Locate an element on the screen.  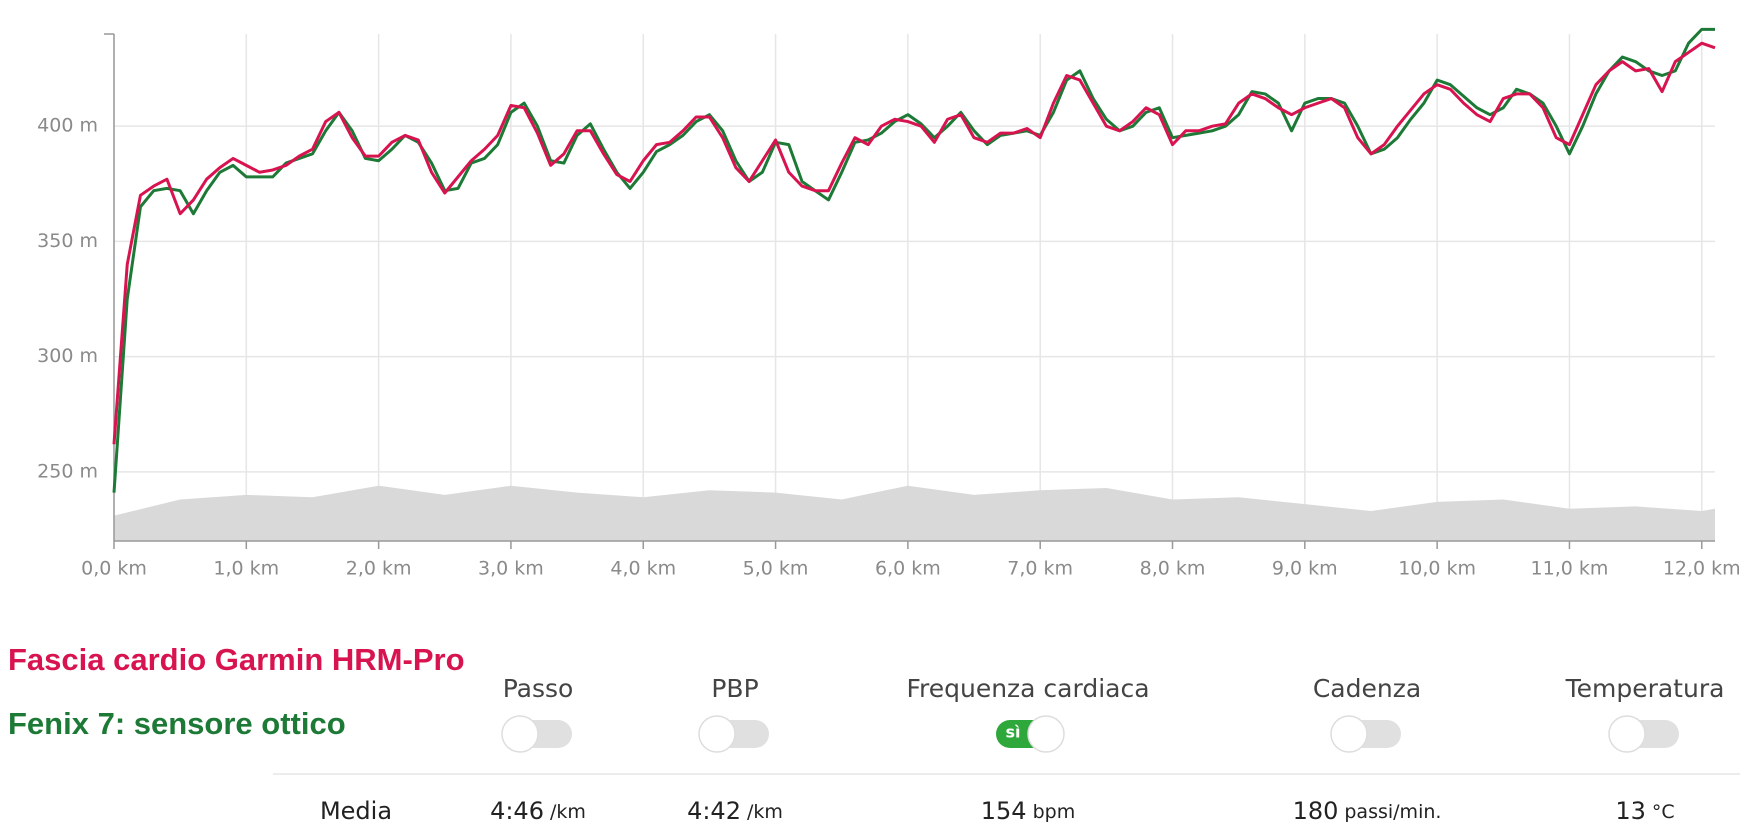
elevation-area is located at coordinates (914, 513).